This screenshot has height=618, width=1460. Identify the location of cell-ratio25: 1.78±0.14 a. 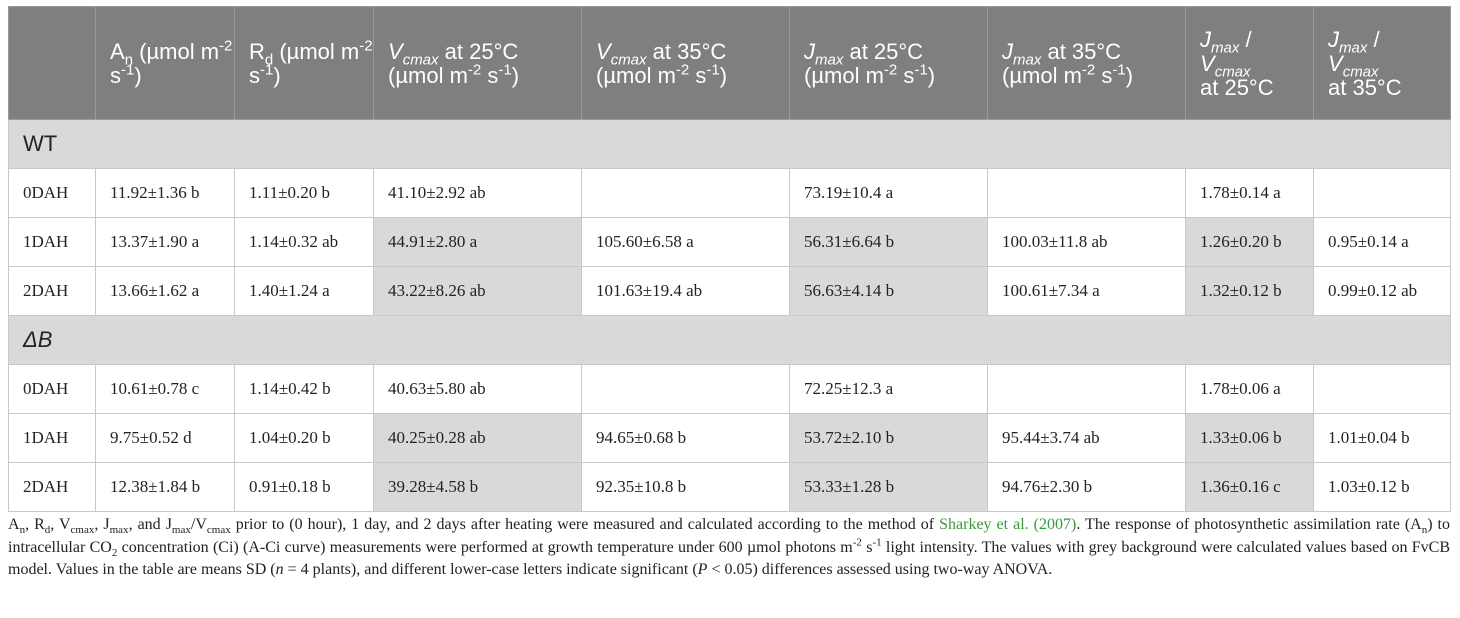
(1249, 193).